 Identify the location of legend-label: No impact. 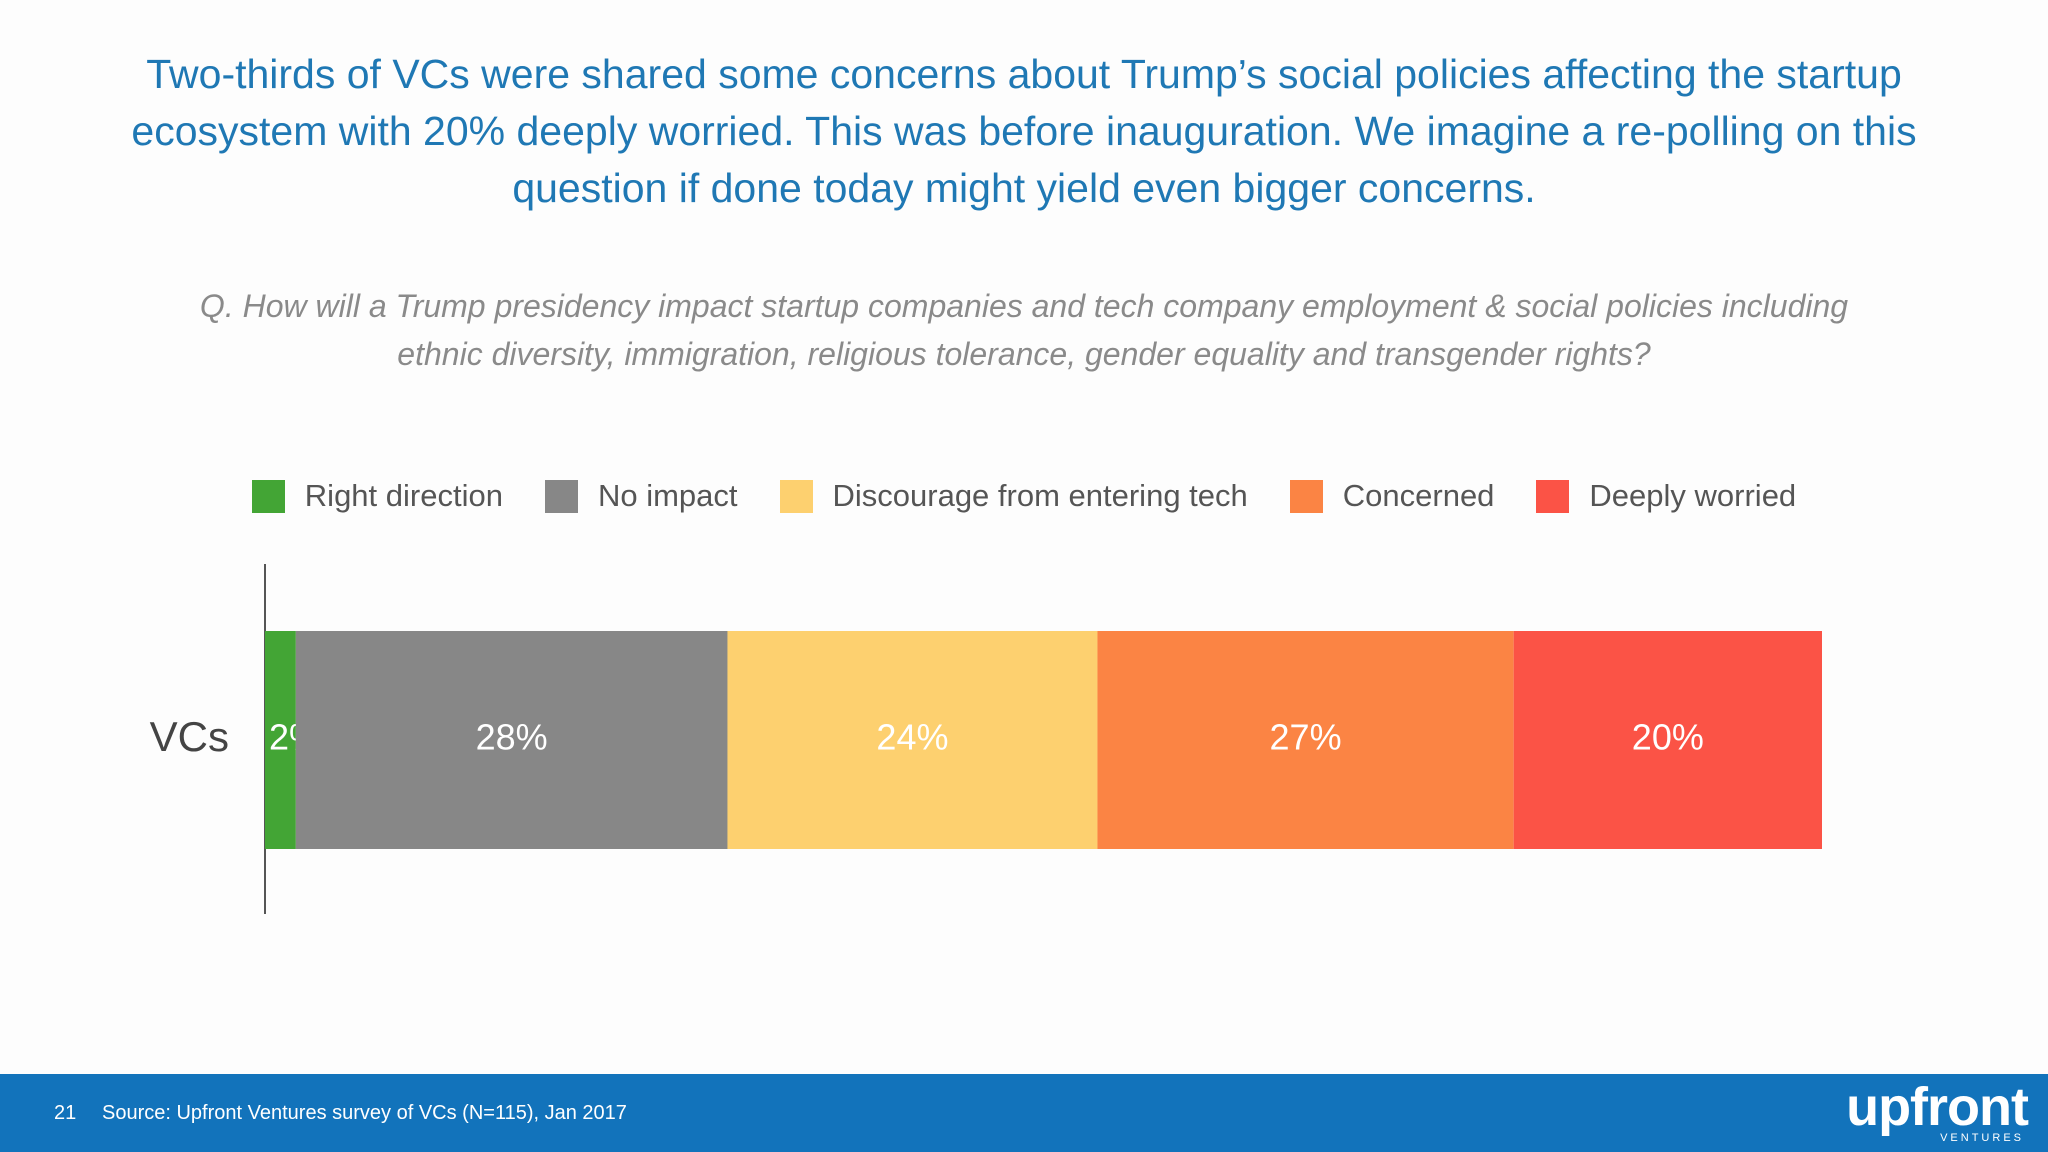
(667, 495).